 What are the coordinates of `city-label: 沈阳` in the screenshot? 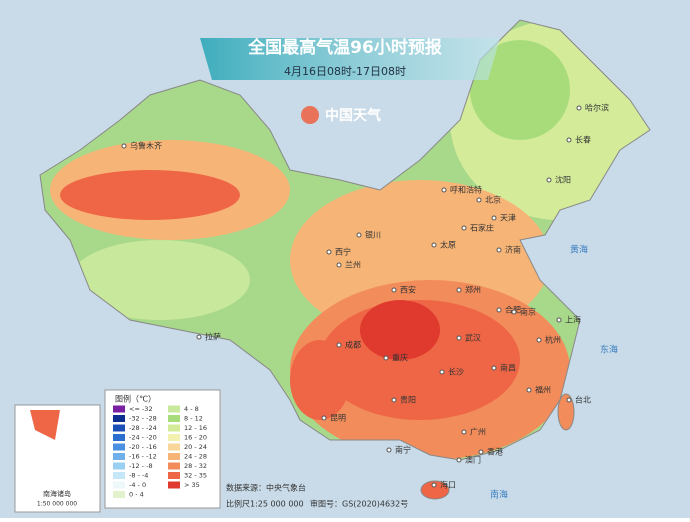 It's located at (563, 180).